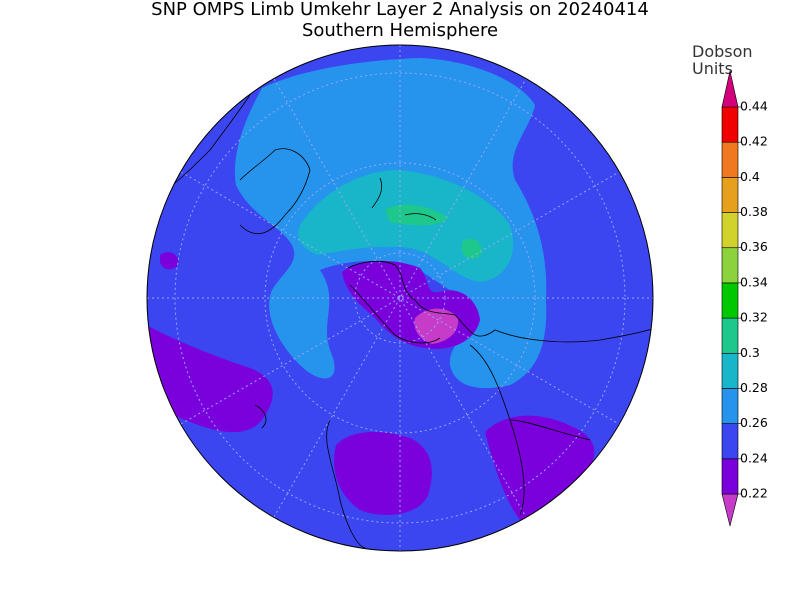  Describe the element at coordinates (712, 68) in the screenshot. I see `colorbar-label: Units` at that location.